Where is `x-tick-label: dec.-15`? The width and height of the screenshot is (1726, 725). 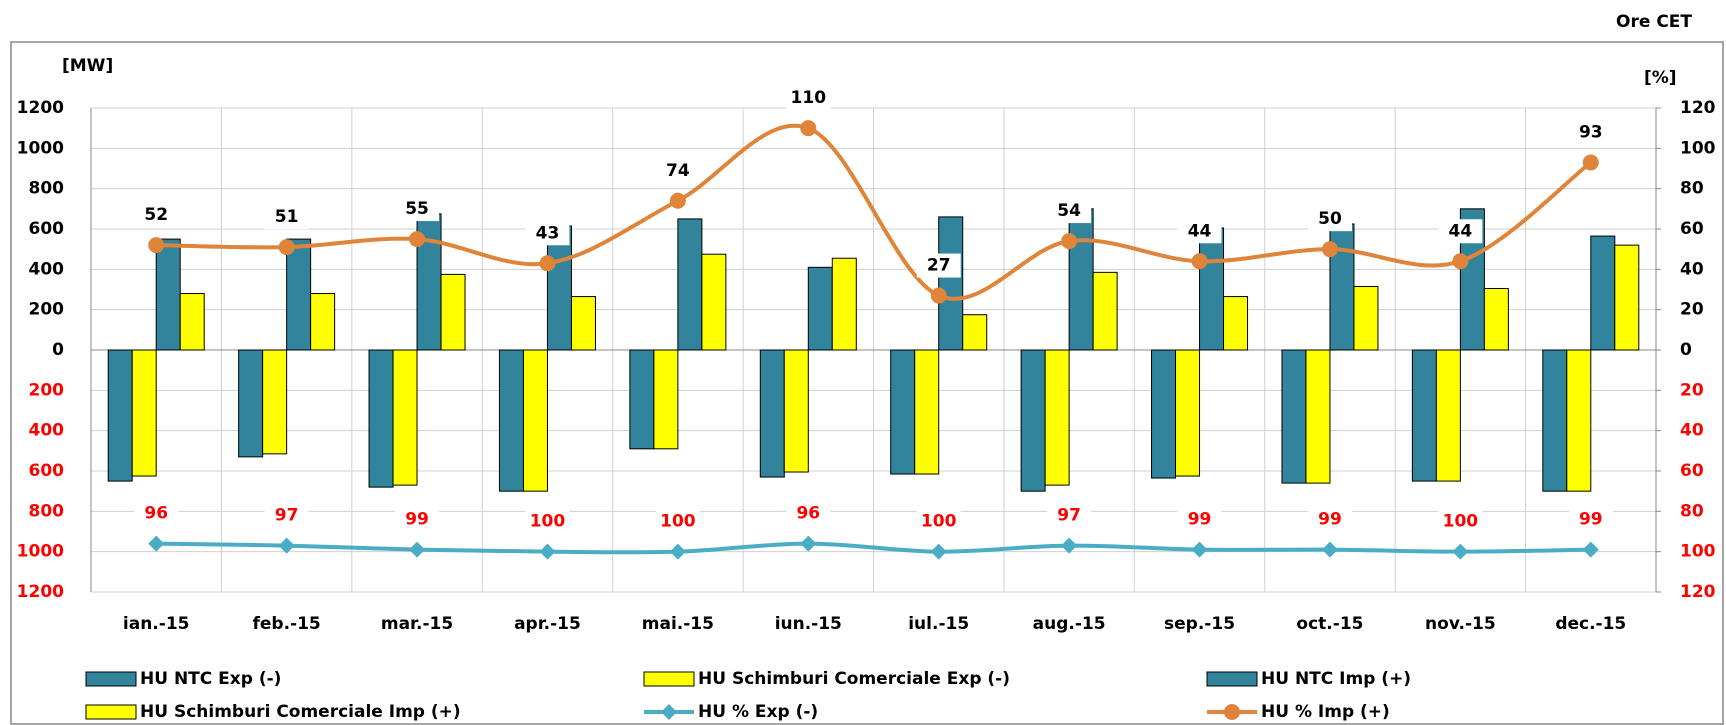 x-tick-label: dec.-15 is located at coordinates (1590, 624).